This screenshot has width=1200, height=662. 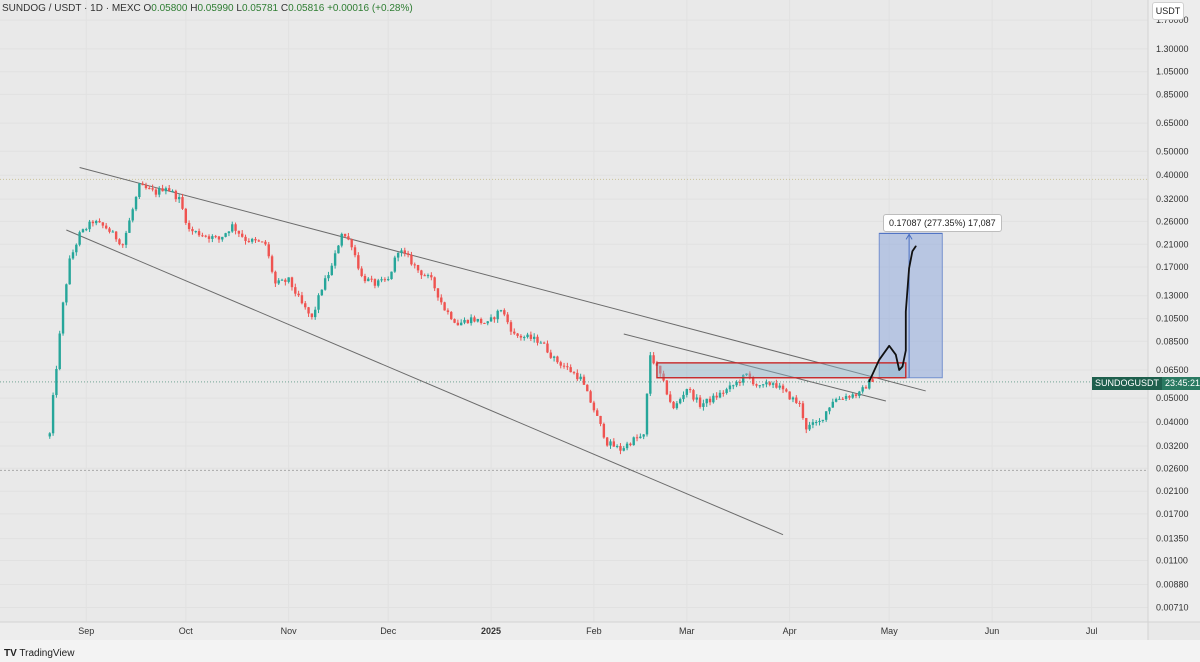 I want to click on y-tick-label: 0.50000, so click(x=1172, y=151).